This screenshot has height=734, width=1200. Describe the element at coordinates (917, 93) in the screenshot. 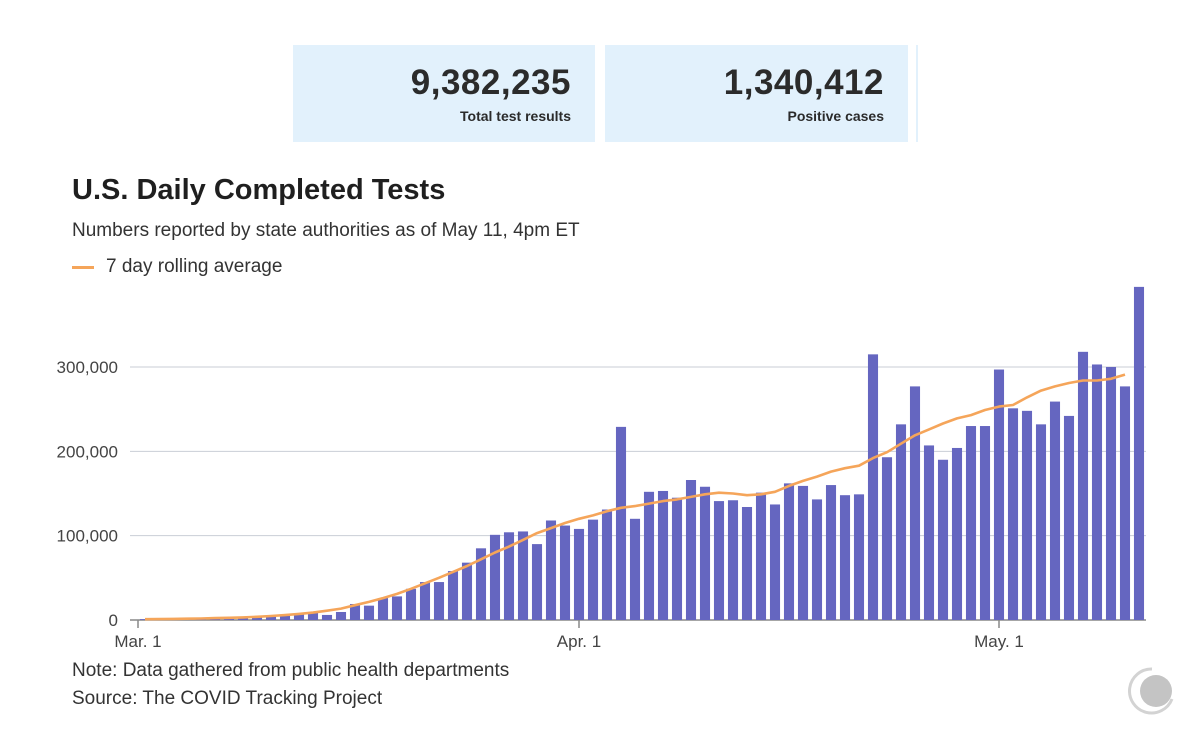

I see `card-divider` at that location.